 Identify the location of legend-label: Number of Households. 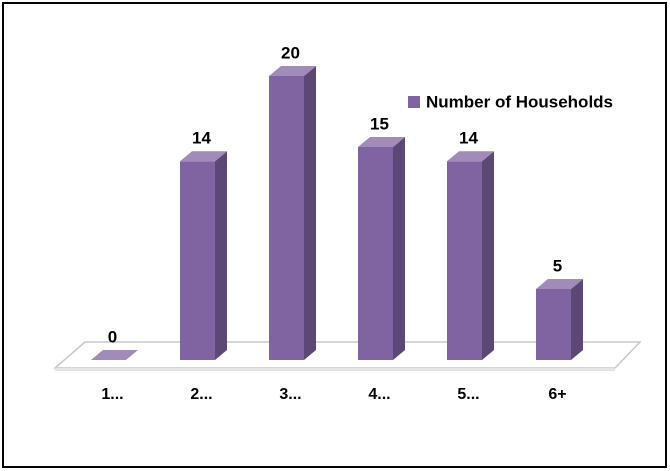
(519, 101).